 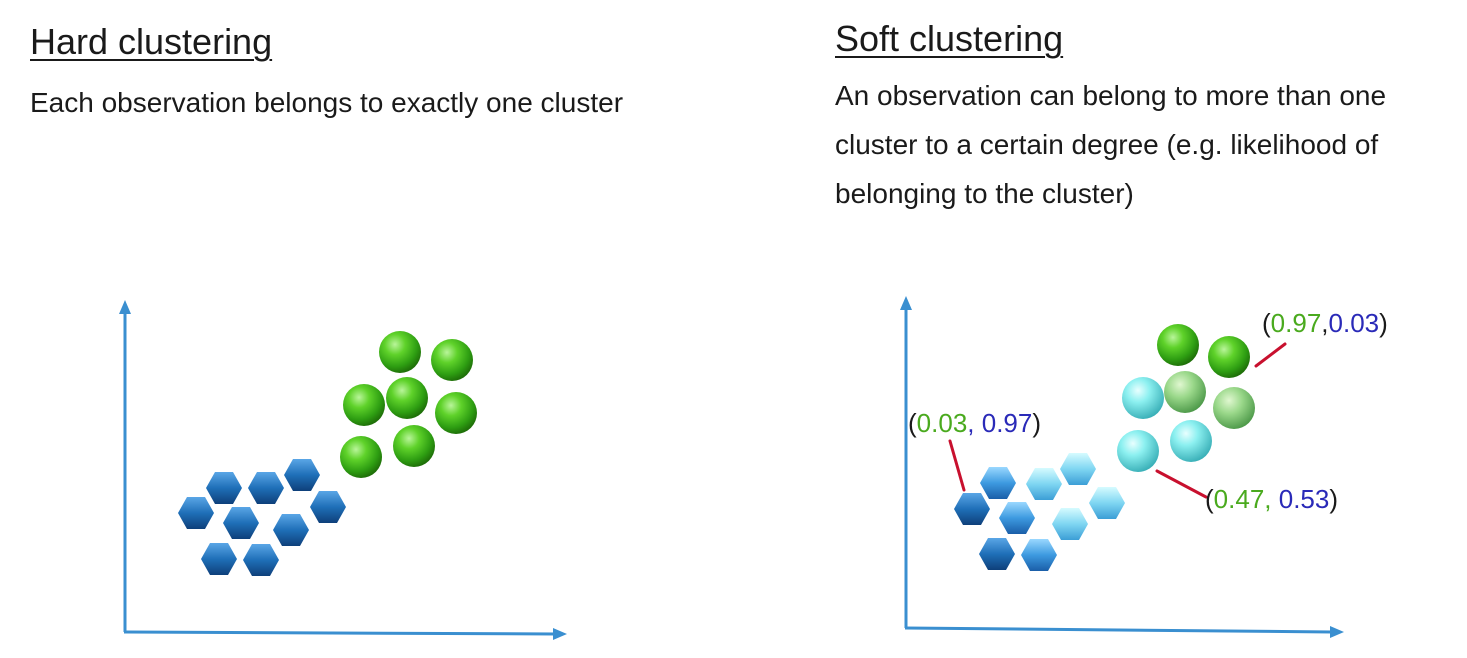 What do you see at coordinates (1181, 484) in the screenshot?
I see `leader-line-bottom` at bounding box center [1181, 484].